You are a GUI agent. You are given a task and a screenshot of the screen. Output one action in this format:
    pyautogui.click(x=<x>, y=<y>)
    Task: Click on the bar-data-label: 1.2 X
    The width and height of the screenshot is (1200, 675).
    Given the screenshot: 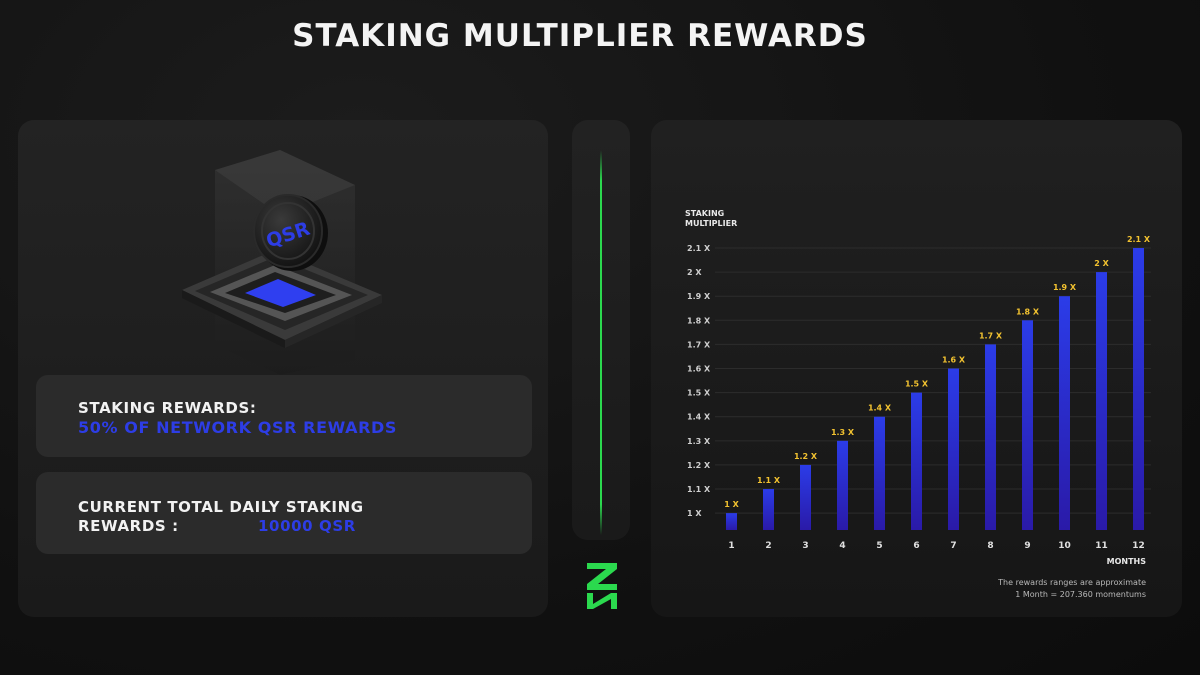 What is the action you would take?
    pyautogui.click(x=806, y=456)
    